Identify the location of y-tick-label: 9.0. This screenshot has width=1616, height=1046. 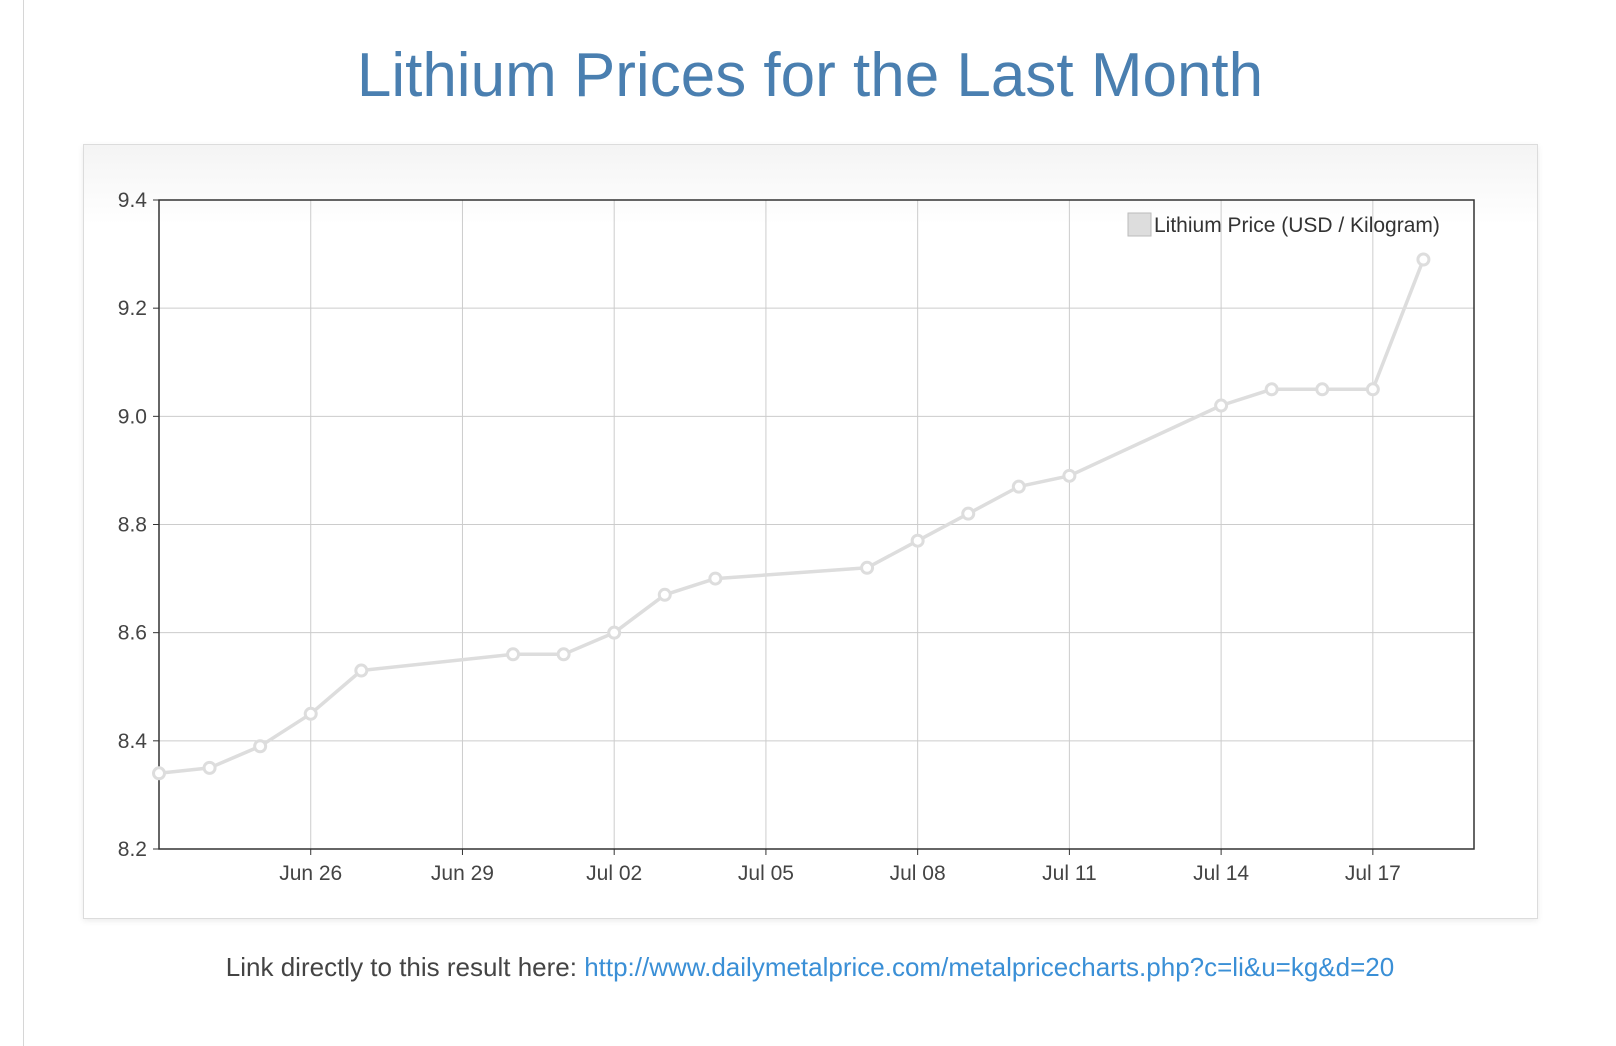
(132, 416).